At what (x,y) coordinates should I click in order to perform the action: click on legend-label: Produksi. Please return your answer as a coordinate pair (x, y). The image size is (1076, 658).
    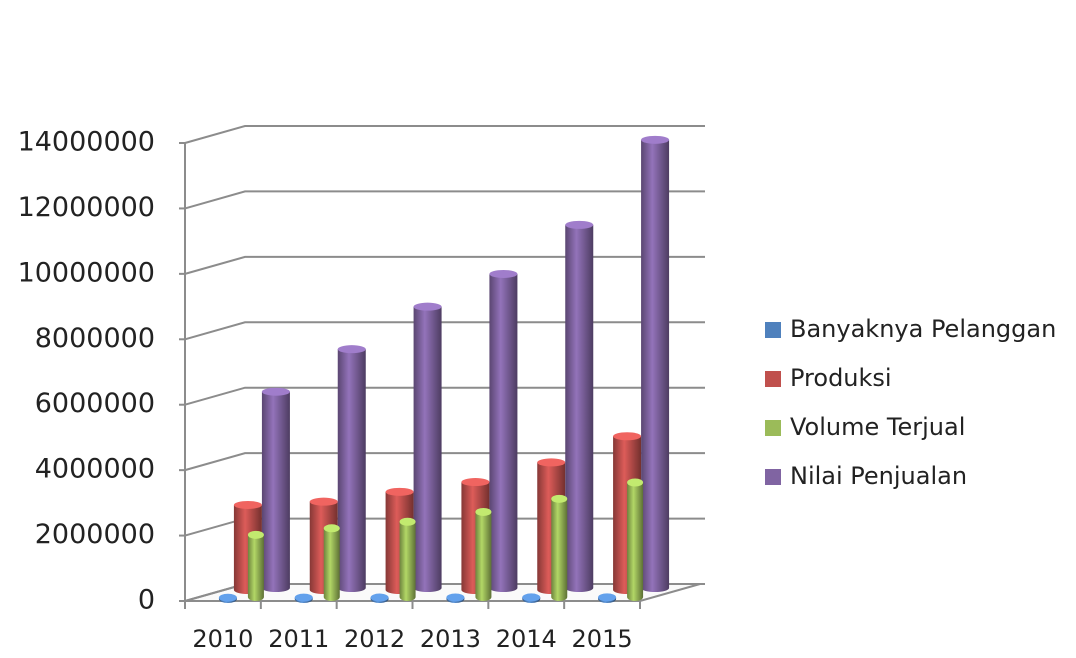
    Looking at the image, I should click on (841, 378).